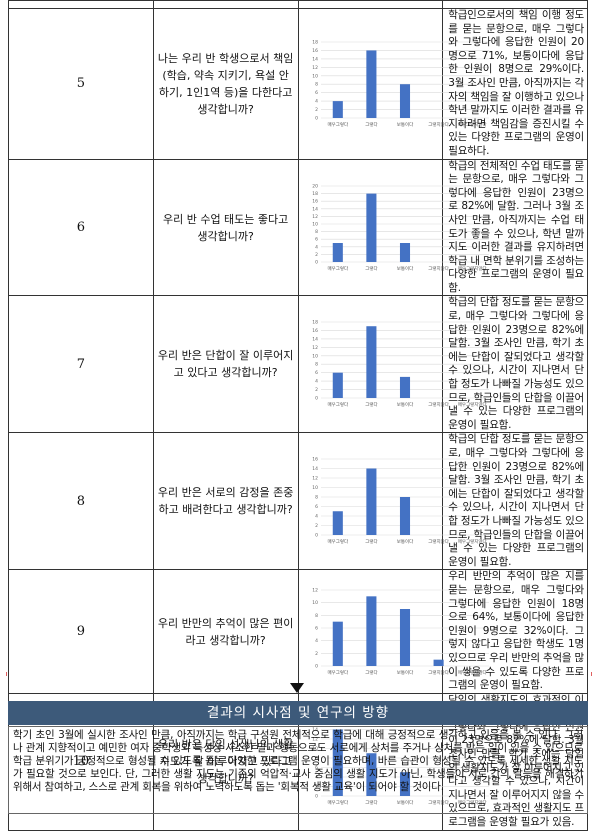 The height and width of the screenshot is (831, 596). Describe the element at coordinates (299, 674) in the screenshot. I see `dashed-frame` at that location.